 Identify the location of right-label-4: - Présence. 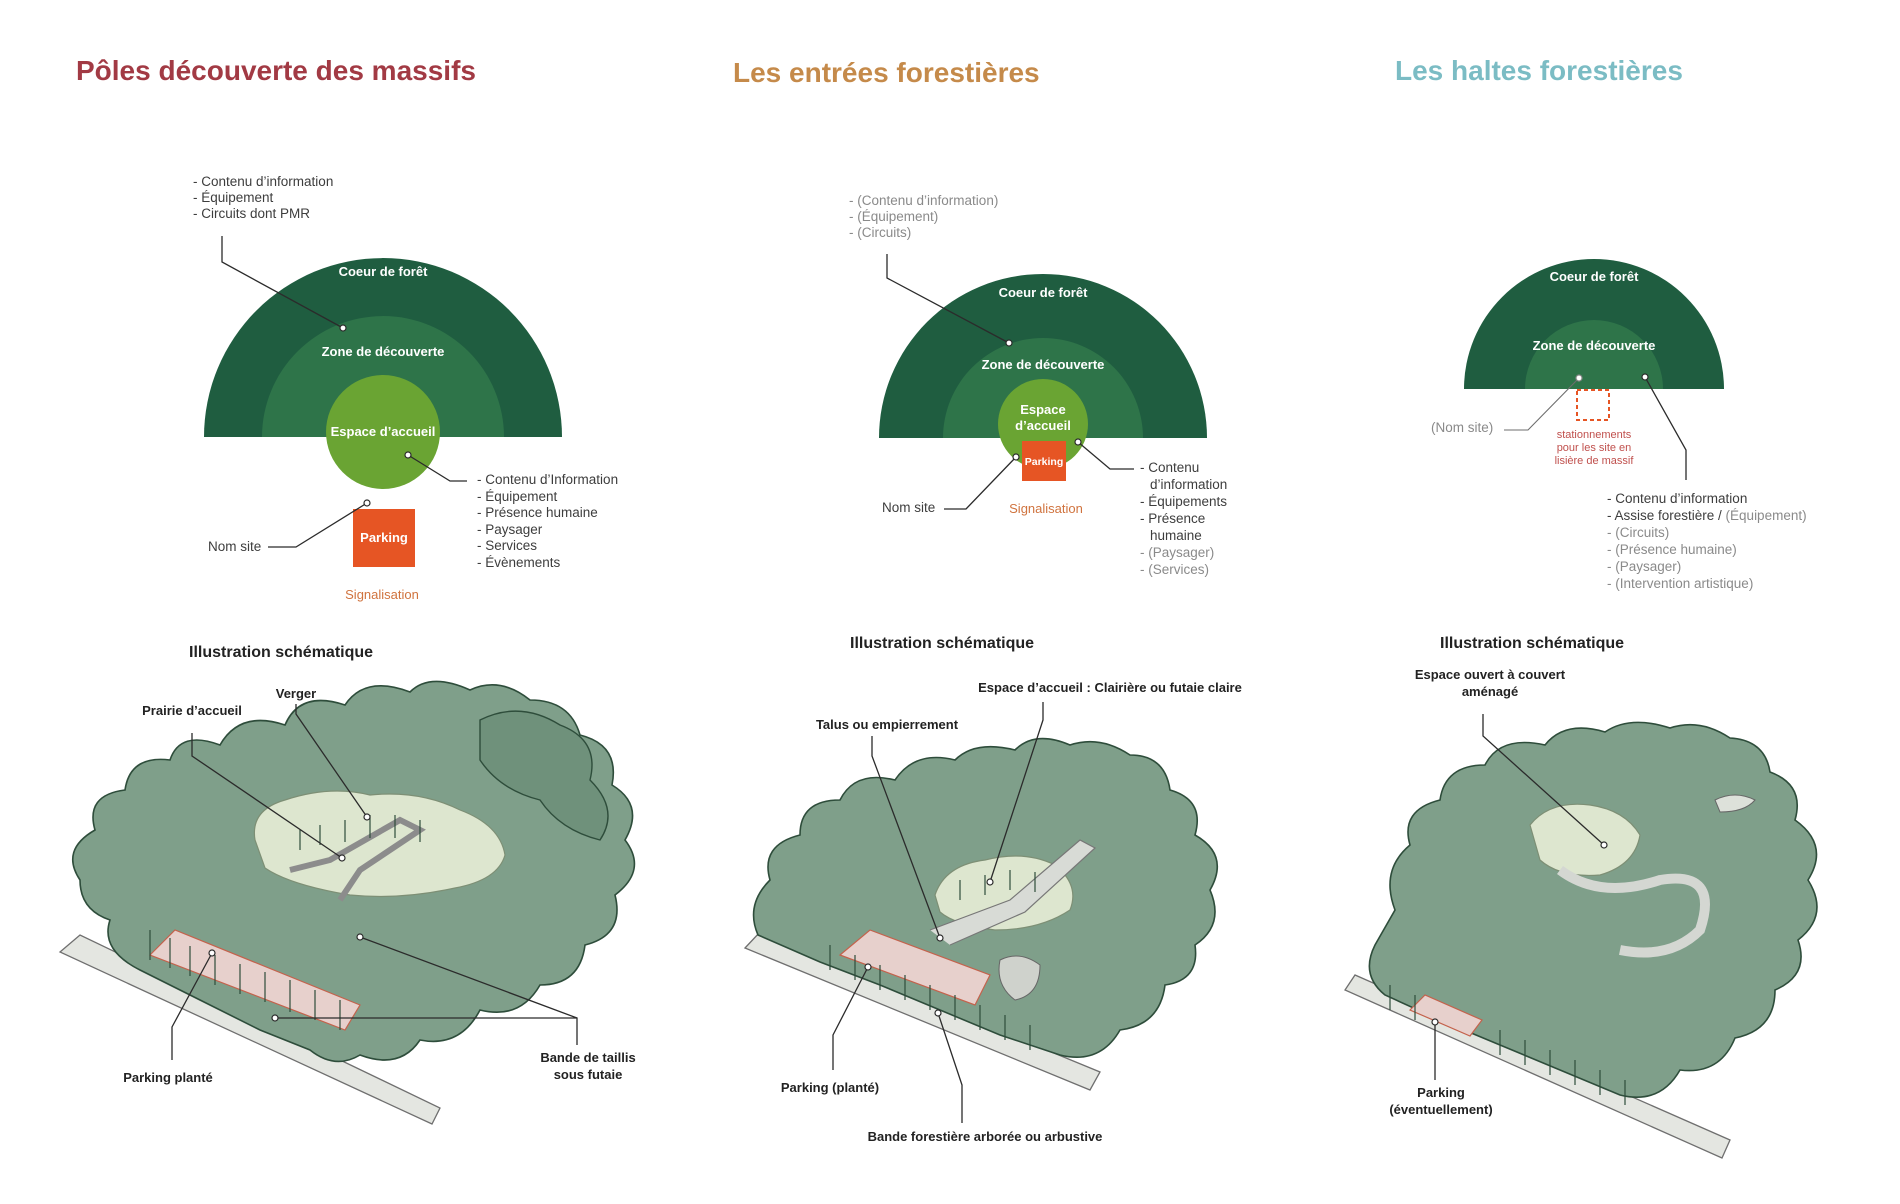
(1172, 518).